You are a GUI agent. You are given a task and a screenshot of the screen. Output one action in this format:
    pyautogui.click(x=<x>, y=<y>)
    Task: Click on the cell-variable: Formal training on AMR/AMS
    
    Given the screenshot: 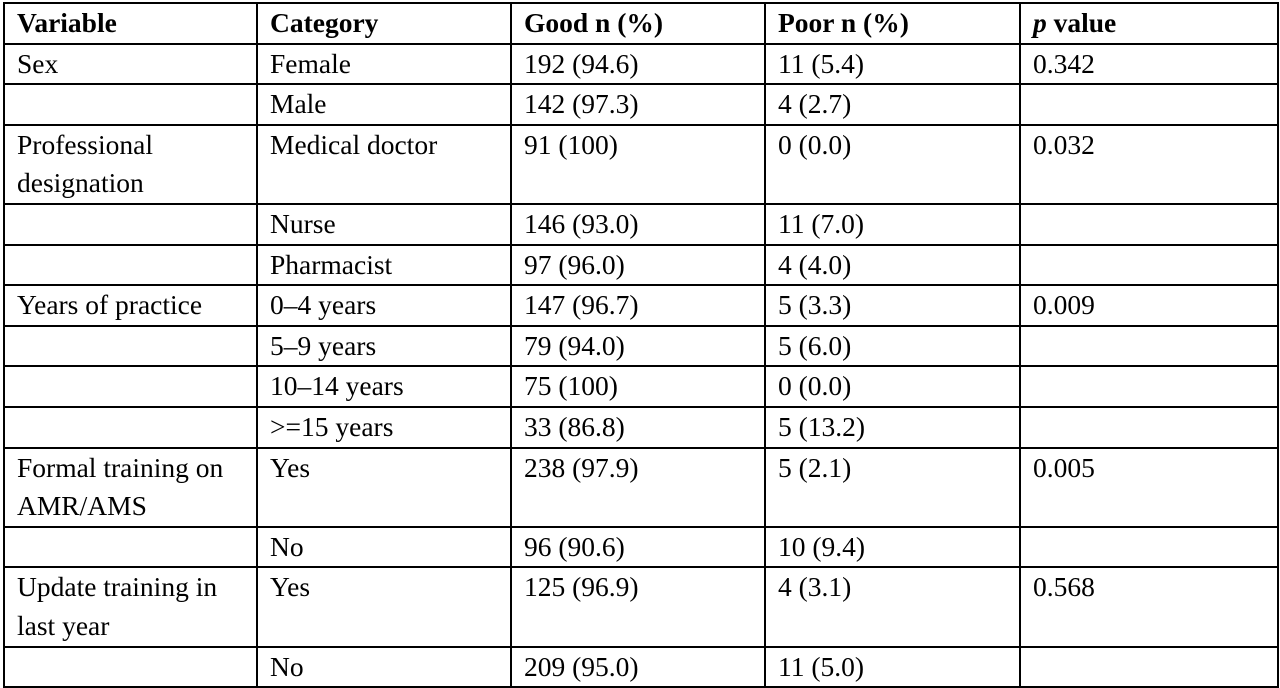 What is the action you would take?
    pyautogui.click(x=130, y=487)
    